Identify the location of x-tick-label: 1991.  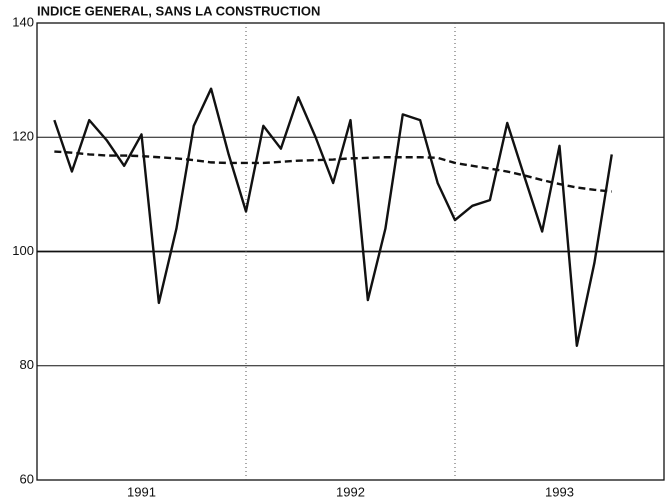
(141, 491).